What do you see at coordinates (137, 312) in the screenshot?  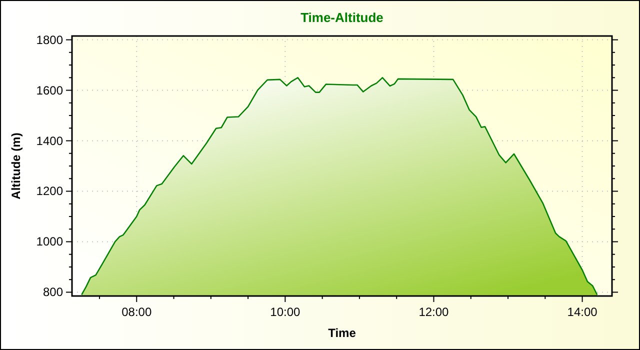 I see `x-tick-label: 08:00` at bounding box center [137, 312].